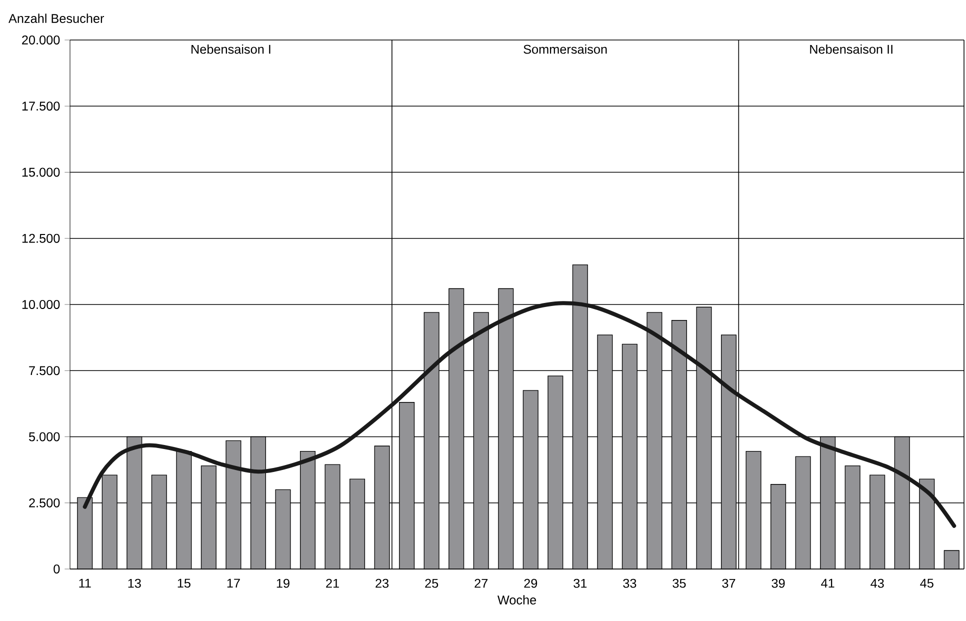 The width and height of the screenshot is (966, 621). Describe the element at coordinates (41, 40) in the screenshot. I see `y-tick-label: 20.000` at that location.